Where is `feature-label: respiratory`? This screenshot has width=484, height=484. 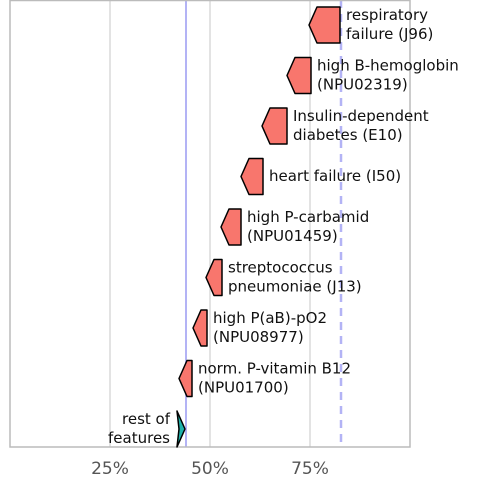
feature-label: respiratory is located at coordinates (387, 15).